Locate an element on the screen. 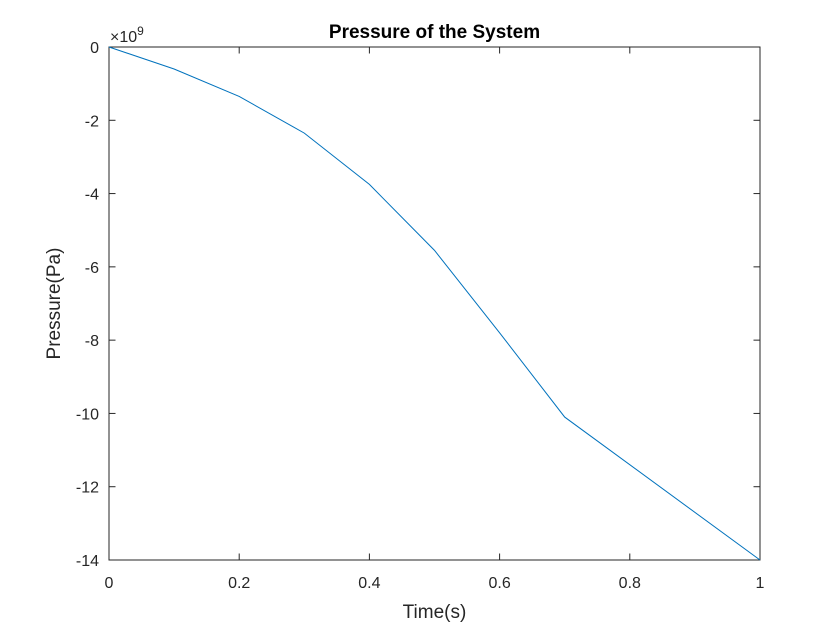 The width and height of the screenshot is (840, 635). y-tick-label: -12 is located at coordinates (87, 488).